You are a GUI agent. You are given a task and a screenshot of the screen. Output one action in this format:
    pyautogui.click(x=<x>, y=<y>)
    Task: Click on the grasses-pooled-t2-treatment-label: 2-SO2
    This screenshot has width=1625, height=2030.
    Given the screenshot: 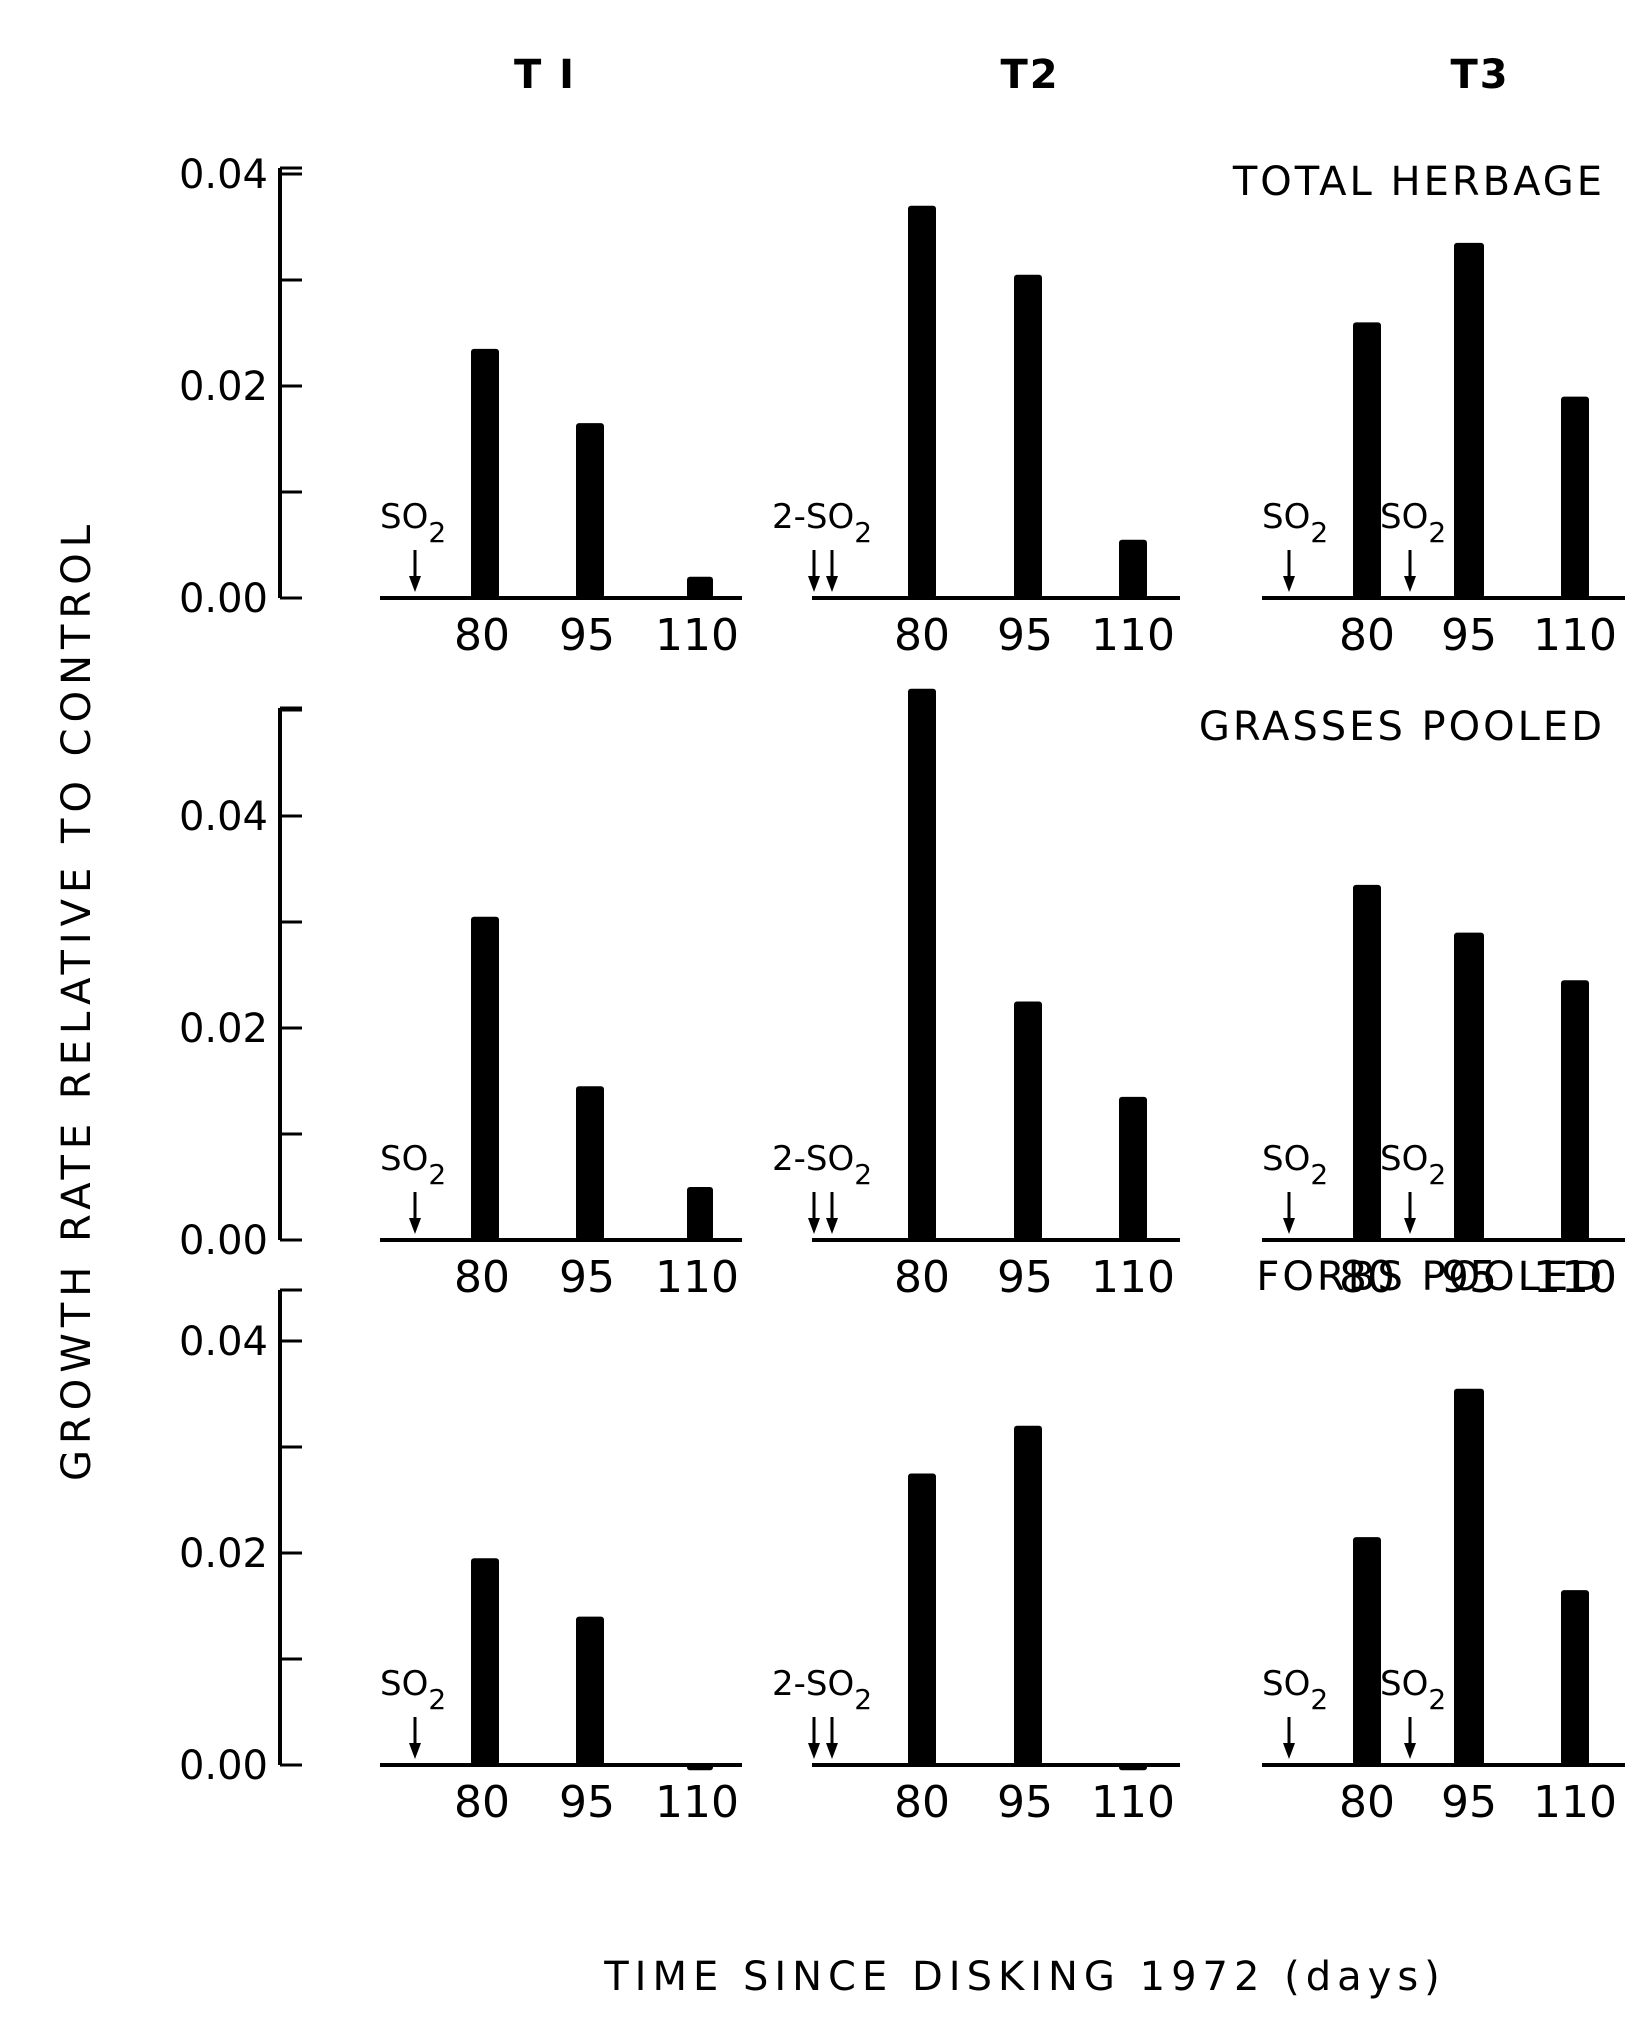 What is the action you would take?
    pyautogui.click(x=822, y=1165)
    